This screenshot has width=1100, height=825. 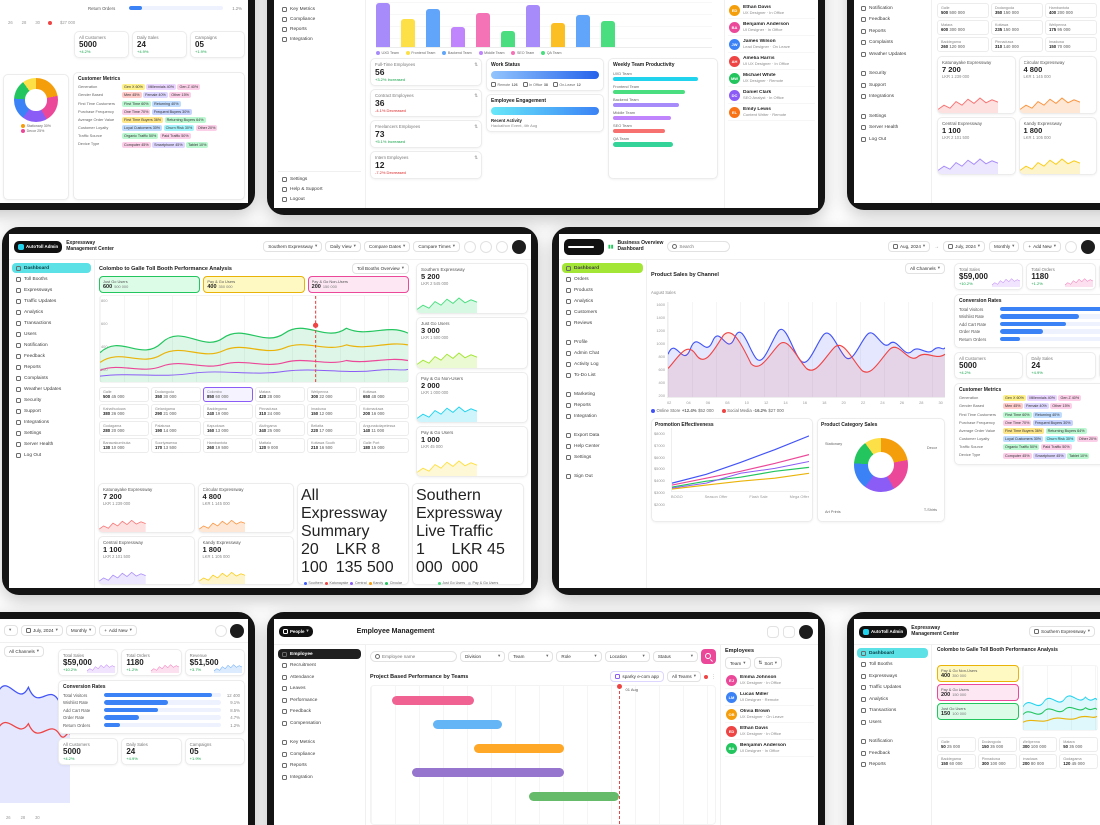 I want to click on sidebar-item: Help Center, so click(x=602, y=446).